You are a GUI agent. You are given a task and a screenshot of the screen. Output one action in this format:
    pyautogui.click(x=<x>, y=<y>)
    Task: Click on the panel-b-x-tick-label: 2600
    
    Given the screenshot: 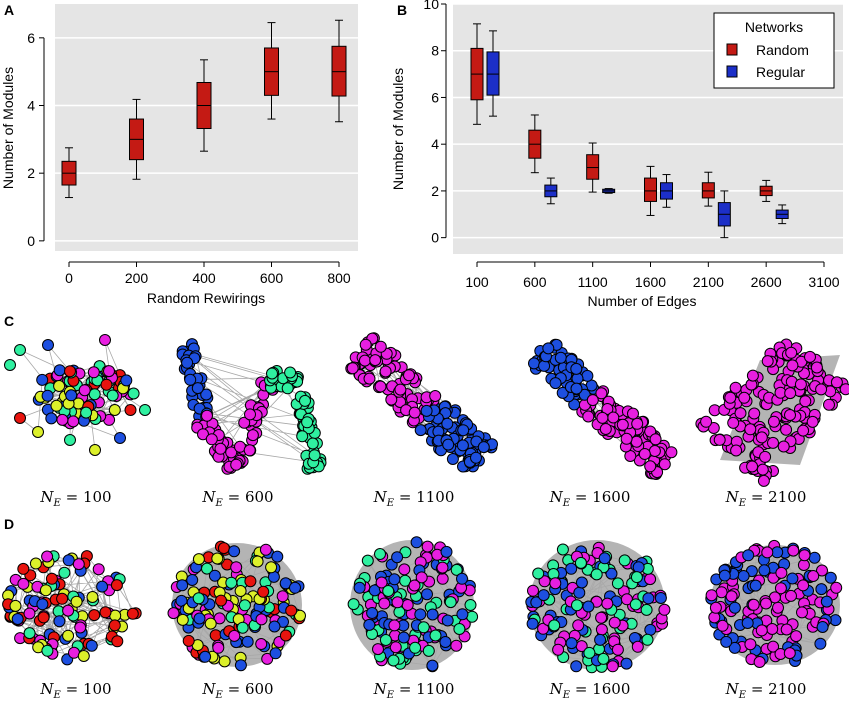 What is the action you would take?
    pyautogui.click(x=766, y=282)
    